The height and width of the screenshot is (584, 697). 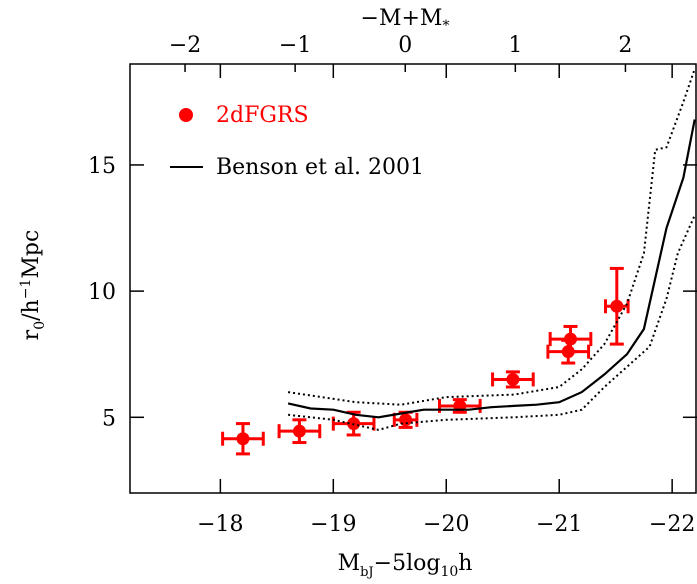 What do you see at coordinates (625, 45) in the screenshot?
I see `x2-tick-label: 2` at bounding box center [625, 45].